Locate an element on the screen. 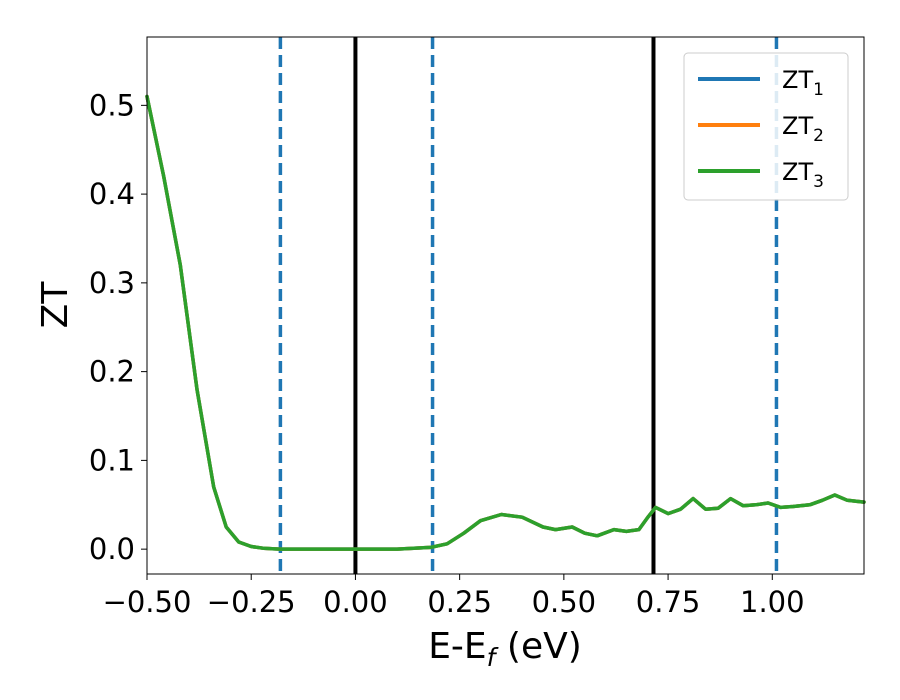  y-tick-label: 0.1 is located at coordinates (112, 460).